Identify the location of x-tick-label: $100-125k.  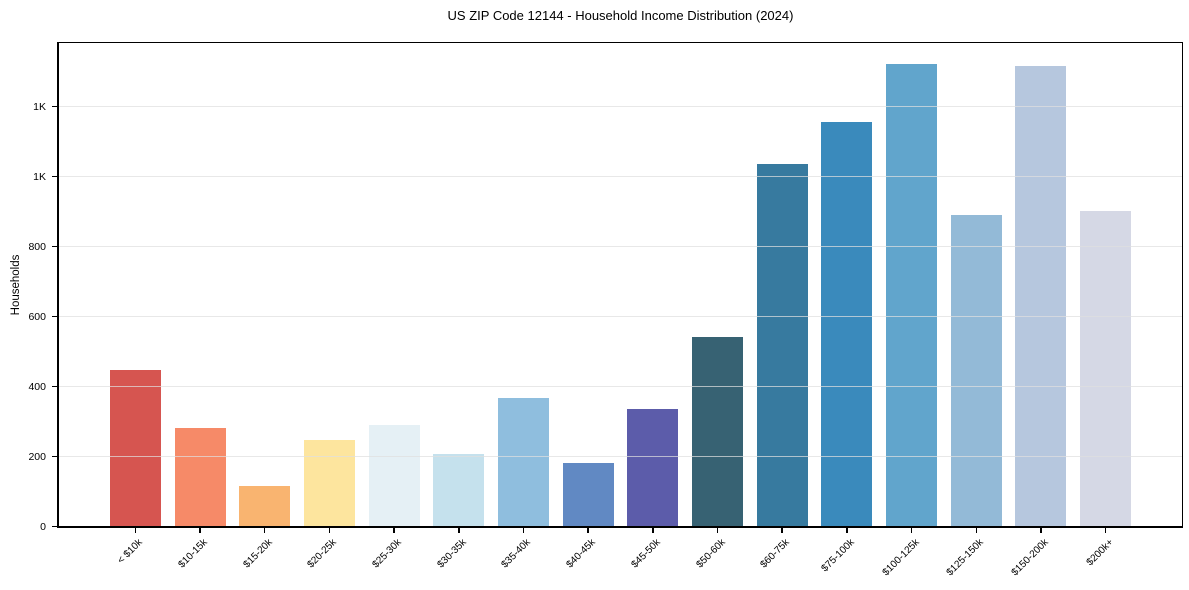
(901, 558).